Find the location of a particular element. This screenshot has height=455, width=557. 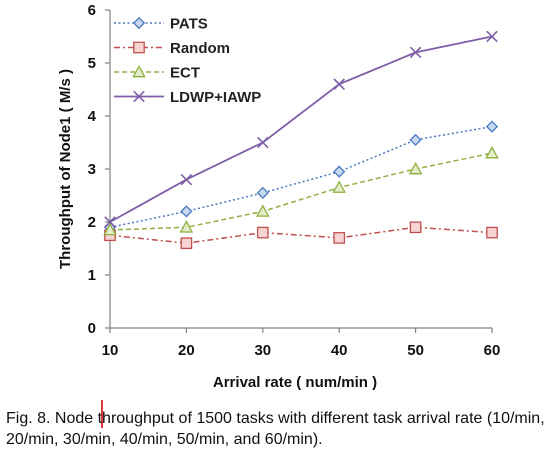

legend-item-ldwp-iawp: LDWP+IAWP is located at coordinates (187, 97).